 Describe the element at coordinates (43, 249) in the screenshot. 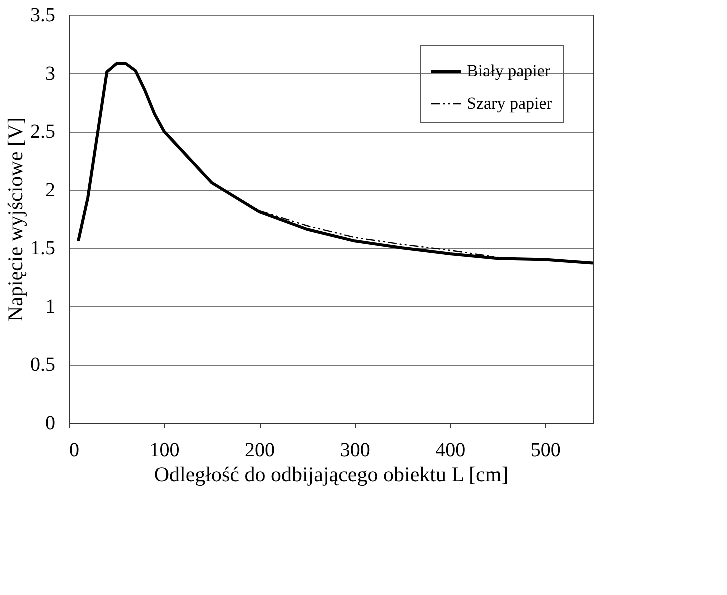

I see `y-tick-label: 1.5` at that location.